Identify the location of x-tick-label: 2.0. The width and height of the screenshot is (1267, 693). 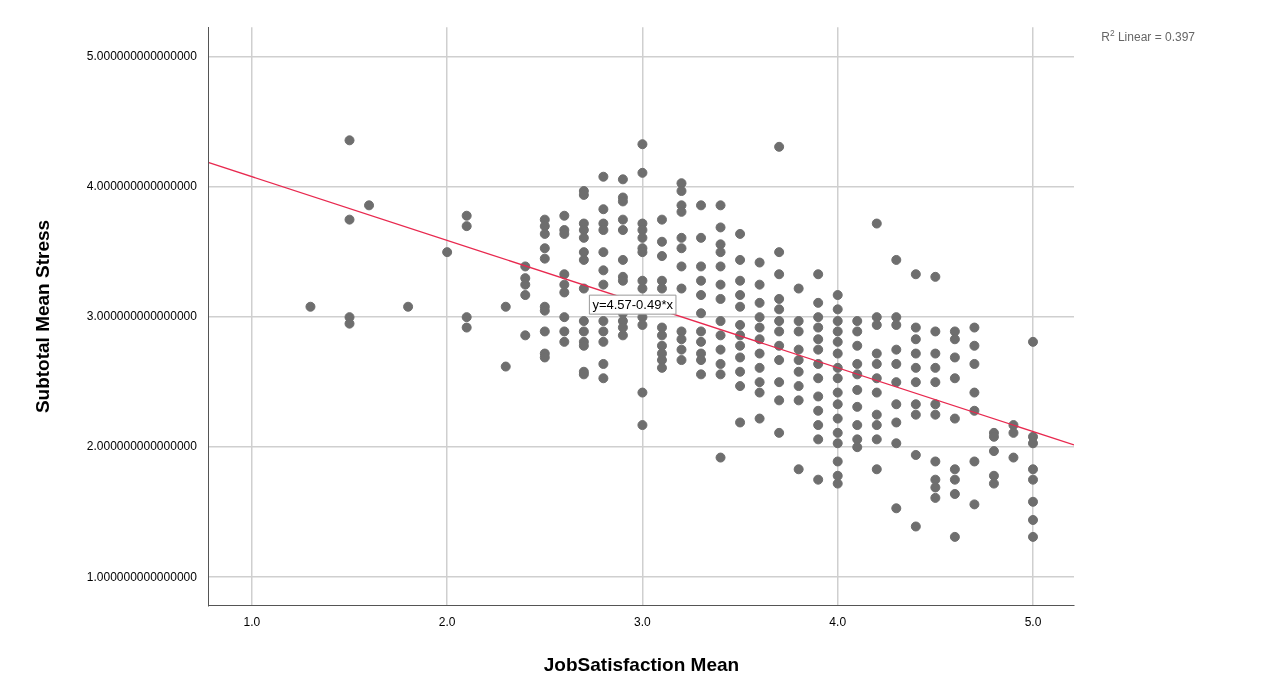
(447, 622).